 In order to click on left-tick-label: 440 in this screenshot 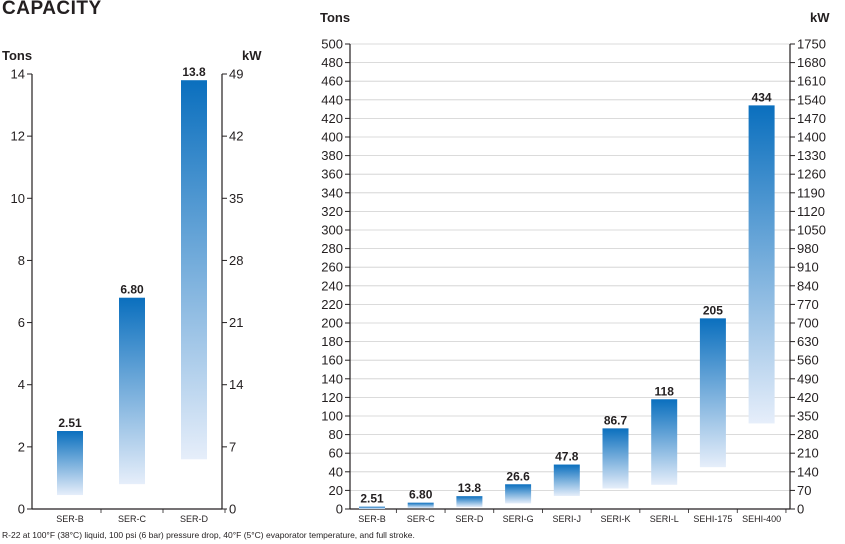, I will do `click(332, 99)`.